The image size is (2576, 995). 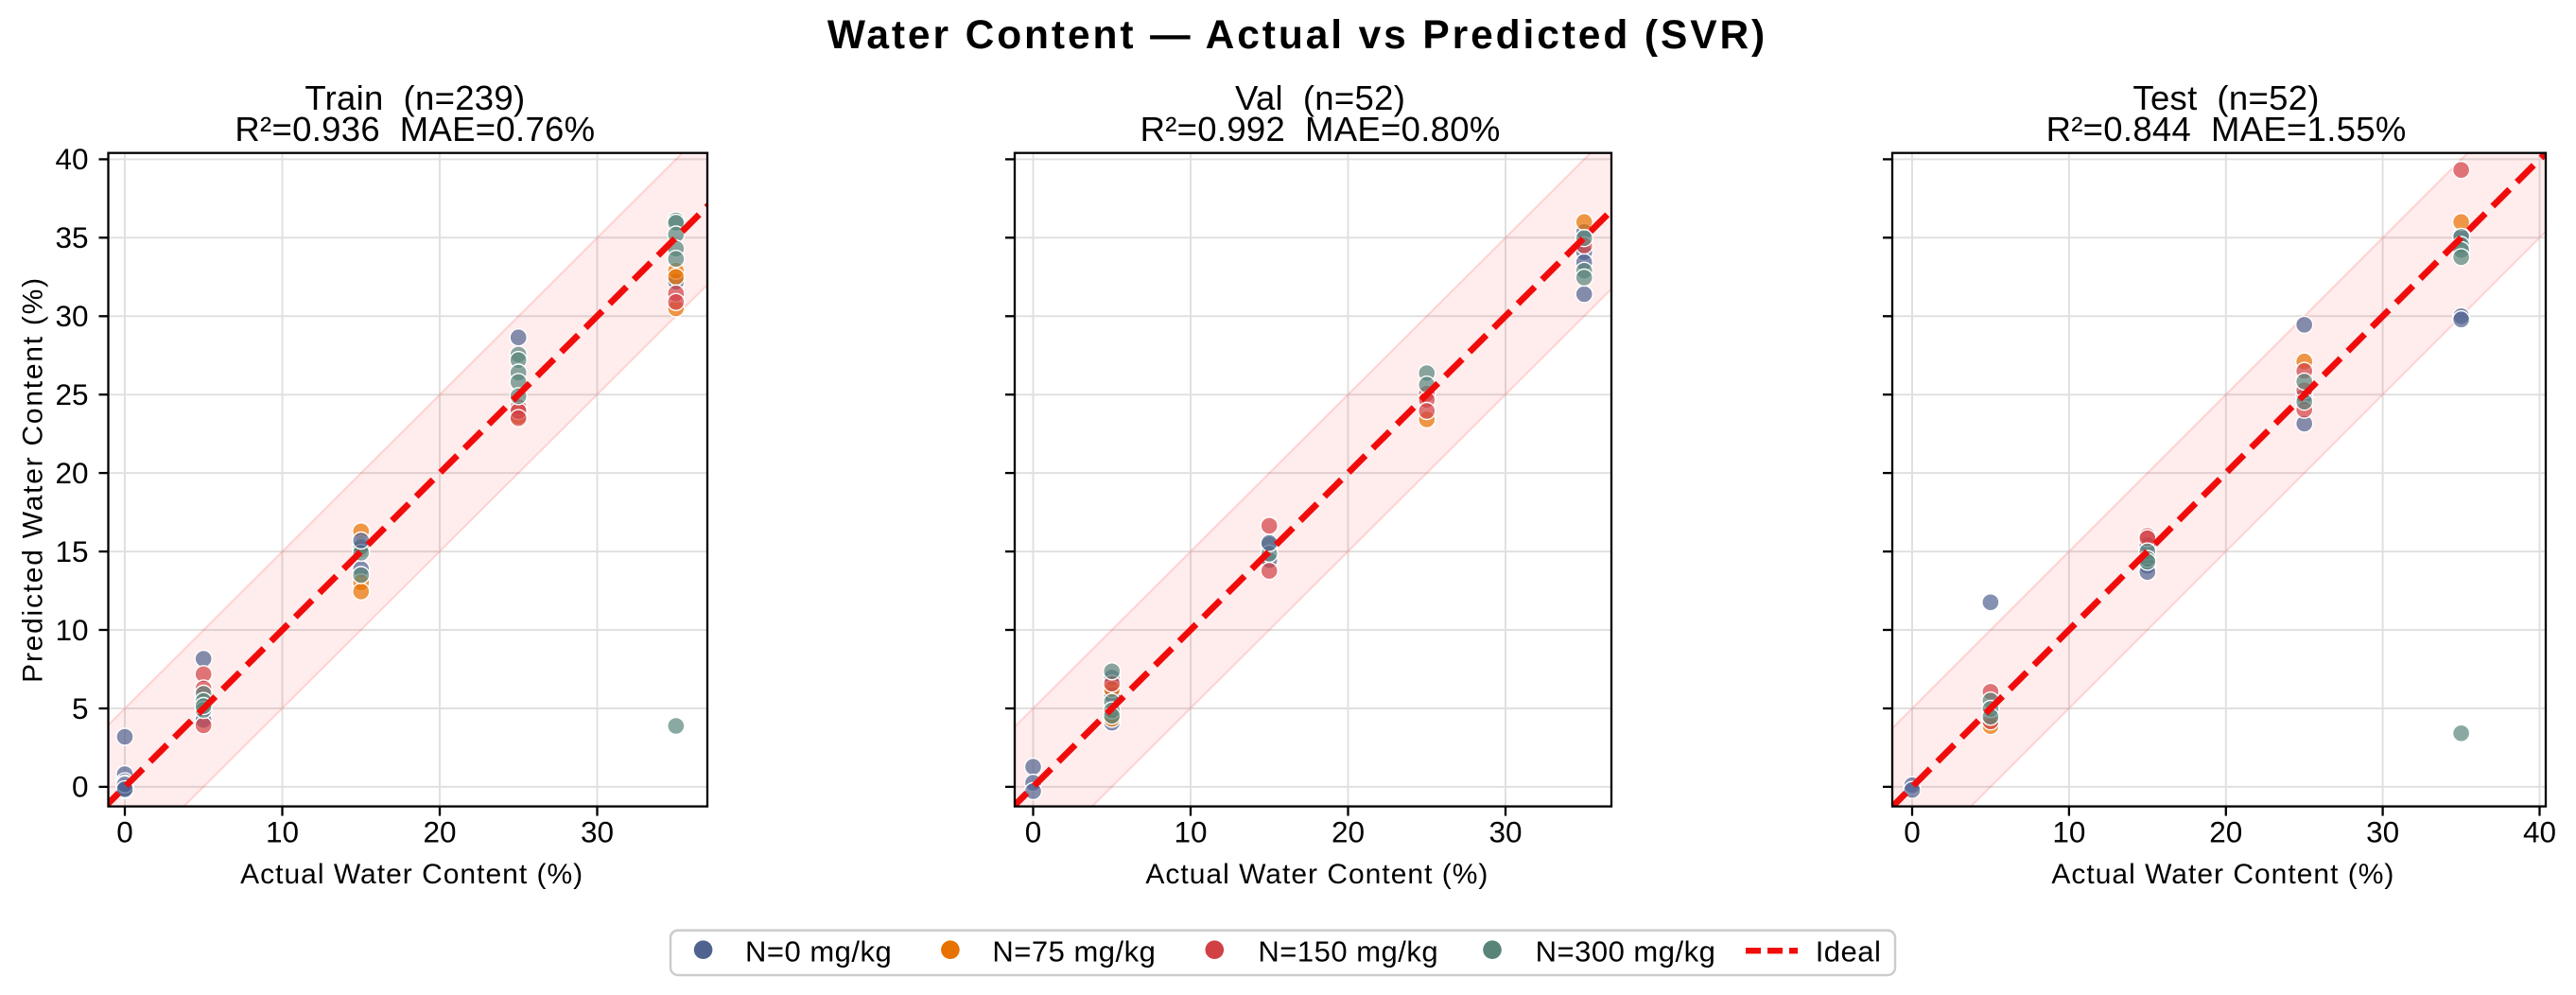 I want to click on svg-text: 35, so click(x=71, y=237).